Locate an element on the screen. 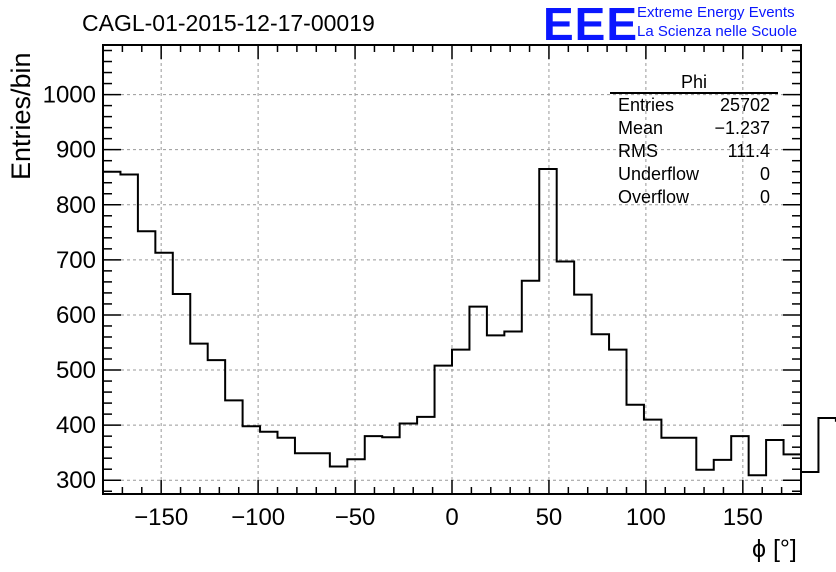  x-tick-label: 150 is located at coordinates (743, 517).